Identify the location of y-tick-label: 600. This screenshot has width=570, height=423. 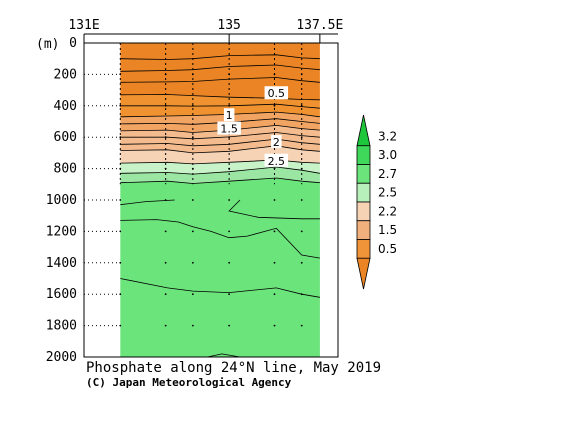
(65, 137).